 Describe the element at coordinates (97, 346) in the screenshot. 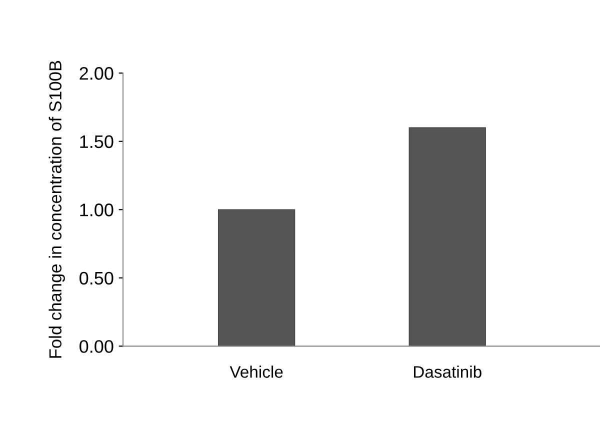

I see `y-tick-label: 0.00` at that location.